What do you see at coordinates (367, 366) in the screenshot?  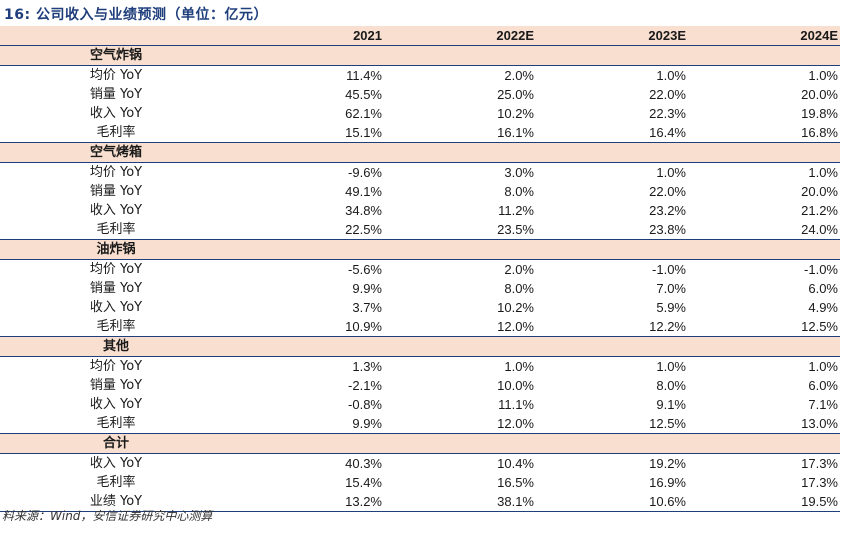 I see `value-cell: 1.3%` at bounding box center [367, 366].